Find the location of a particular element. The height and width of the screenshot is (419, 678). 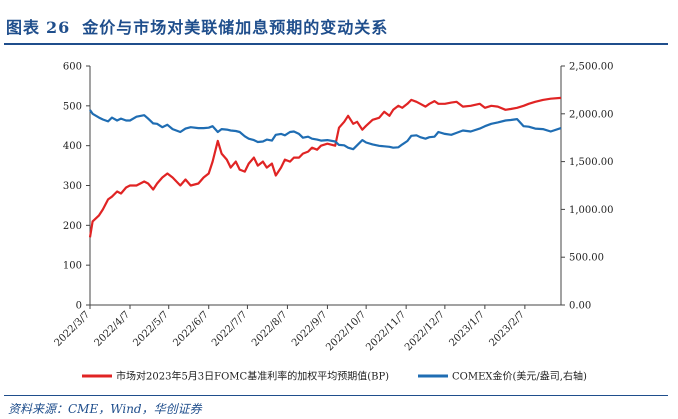

x-axis-tick: 2022/6/7 is located at coordinates (191, 327).